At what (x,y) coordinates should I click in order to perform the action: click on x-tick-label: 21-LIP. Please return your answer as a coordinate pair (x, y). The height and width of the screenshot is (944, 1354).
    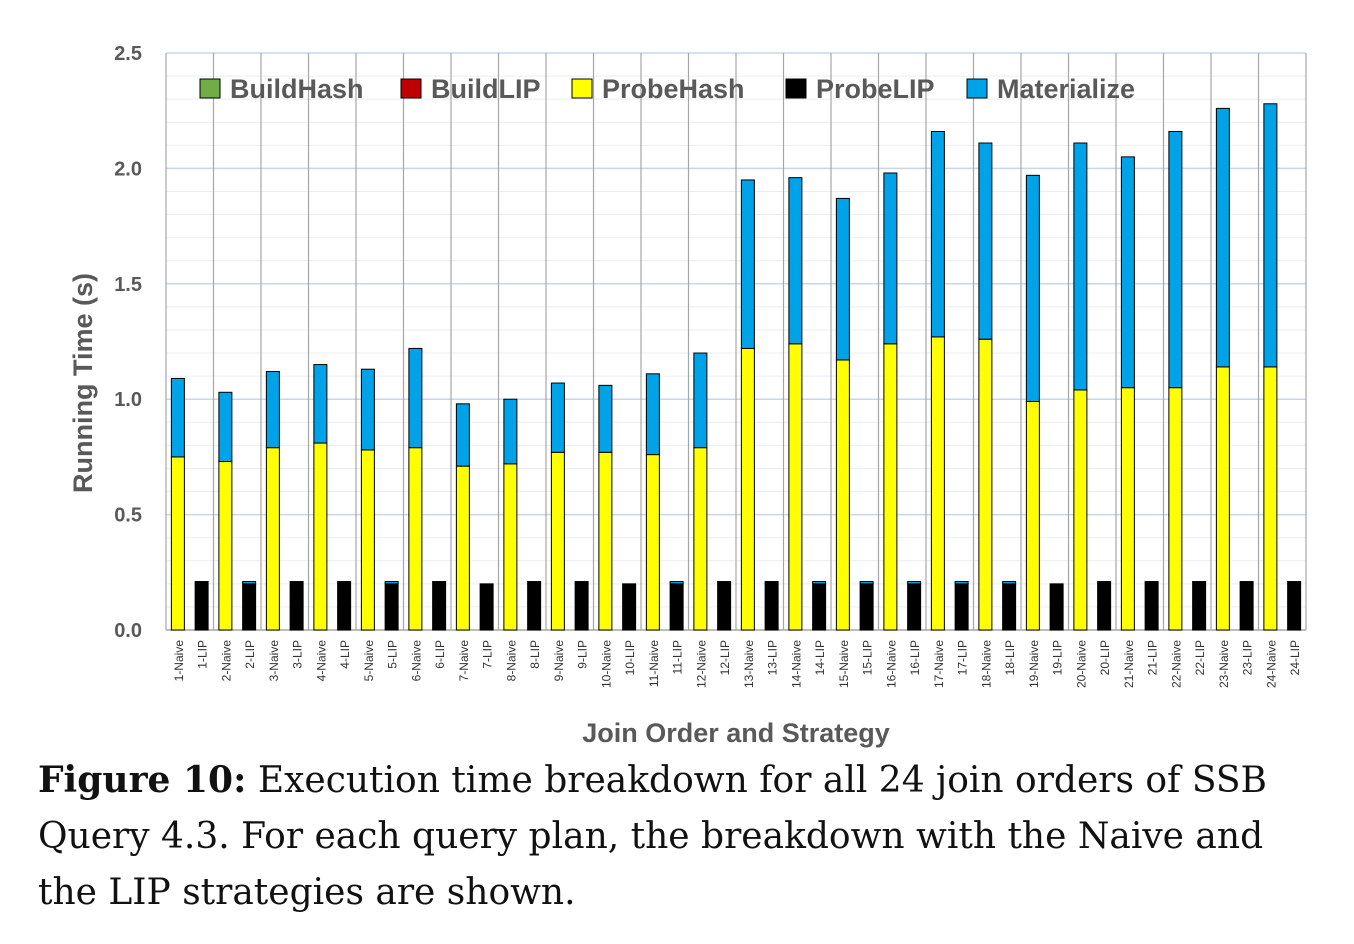
    Looking at the image, I should click on (1153, 657).